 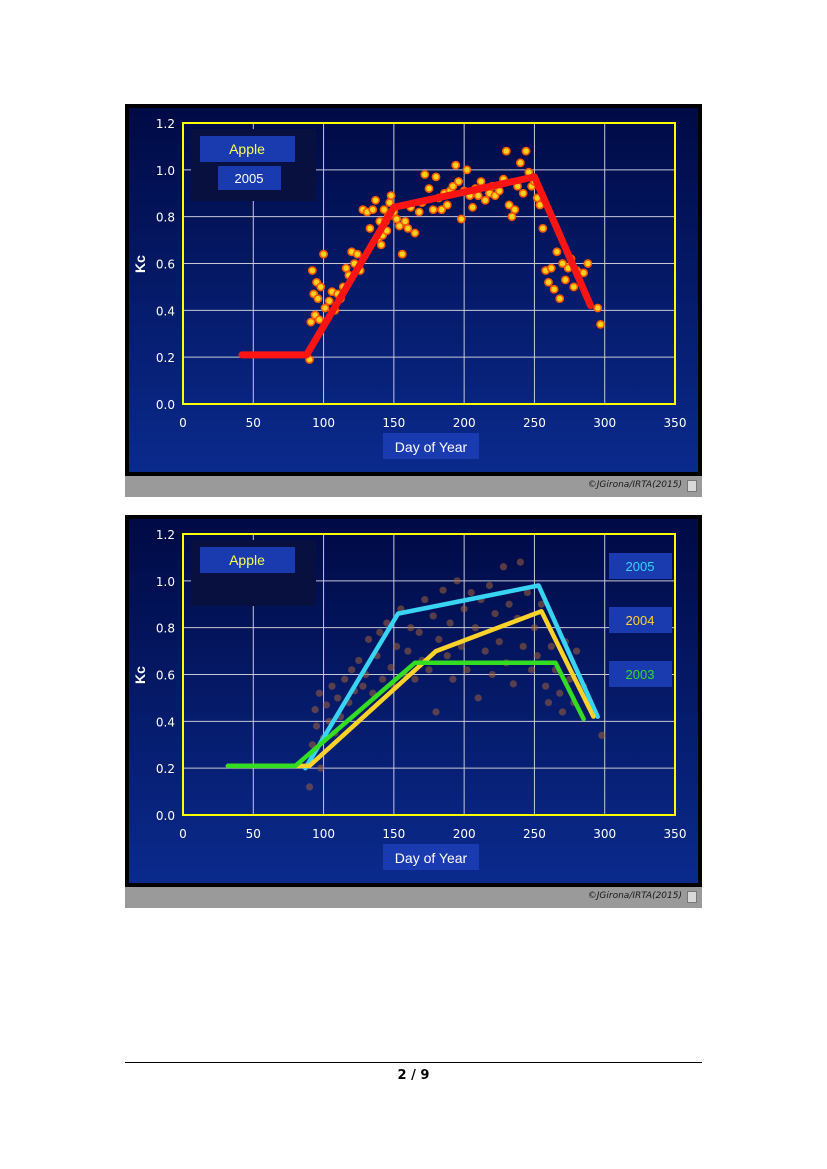 I want to click on y-tick-label: 0.6, so click(x=165, y=265).